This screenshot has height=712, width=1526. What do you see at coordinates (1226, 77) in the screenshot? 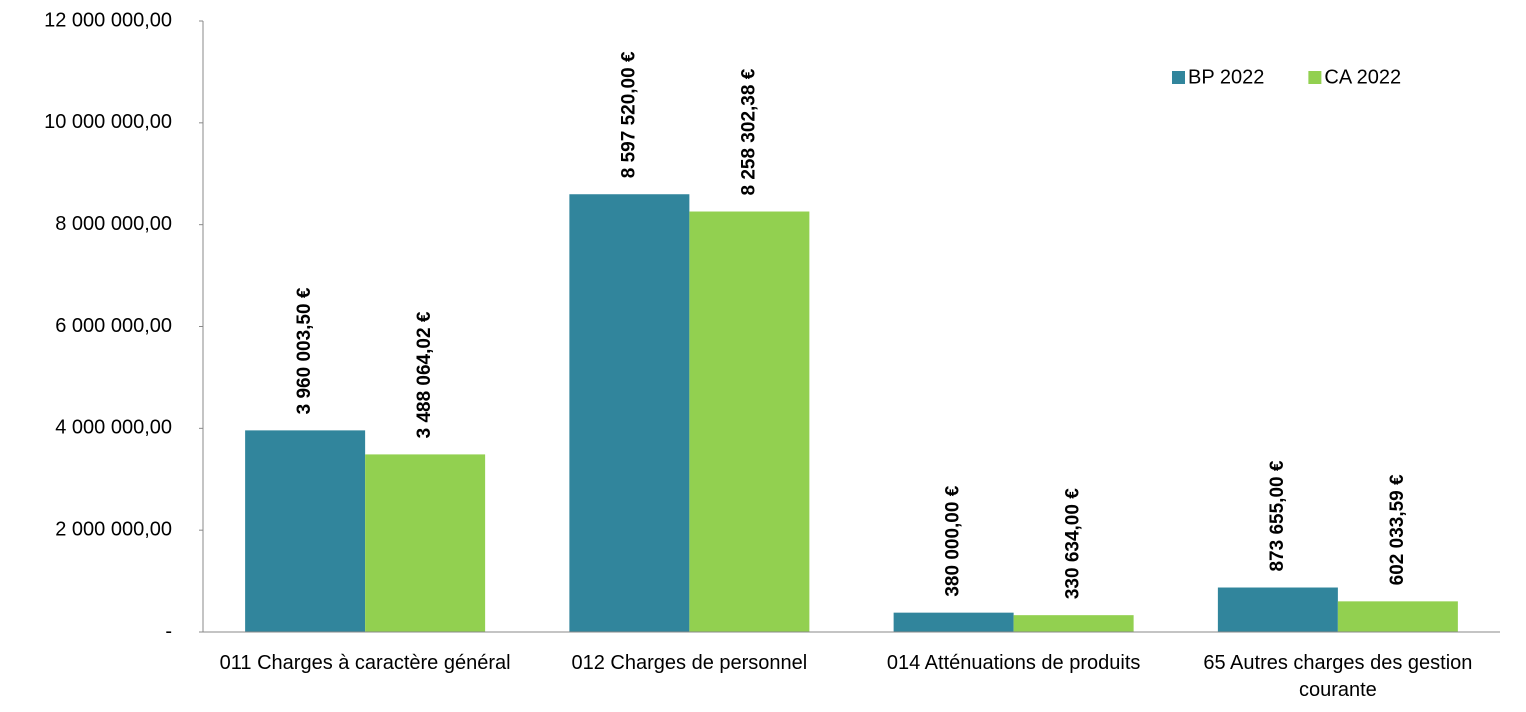
I see `legend-label: BP 2022` at bounding box center [1226, 77].